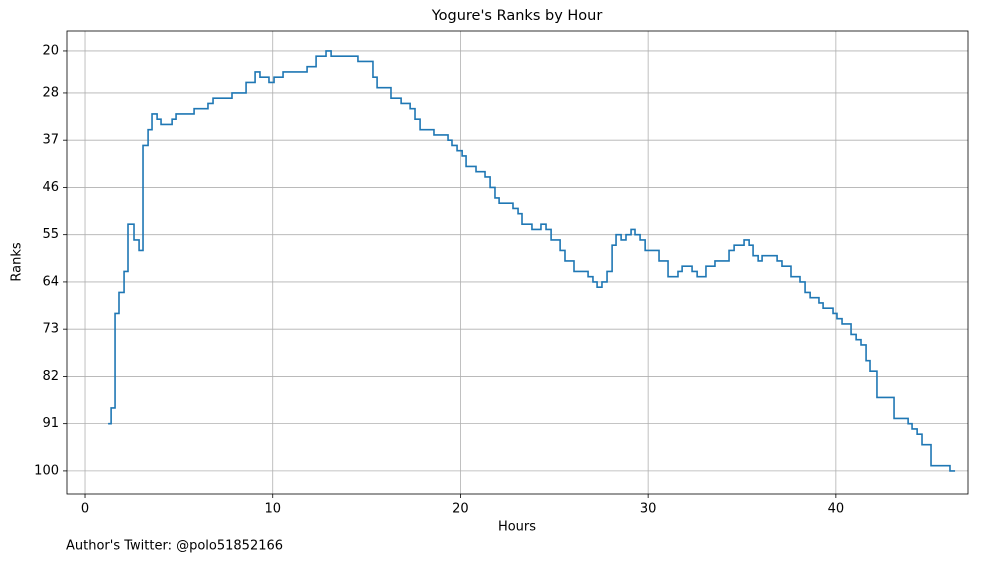 Image resolution: width=1005 pixels, height=566 pixels. I want to click on y-tick-label: 28, so click(50, 92).